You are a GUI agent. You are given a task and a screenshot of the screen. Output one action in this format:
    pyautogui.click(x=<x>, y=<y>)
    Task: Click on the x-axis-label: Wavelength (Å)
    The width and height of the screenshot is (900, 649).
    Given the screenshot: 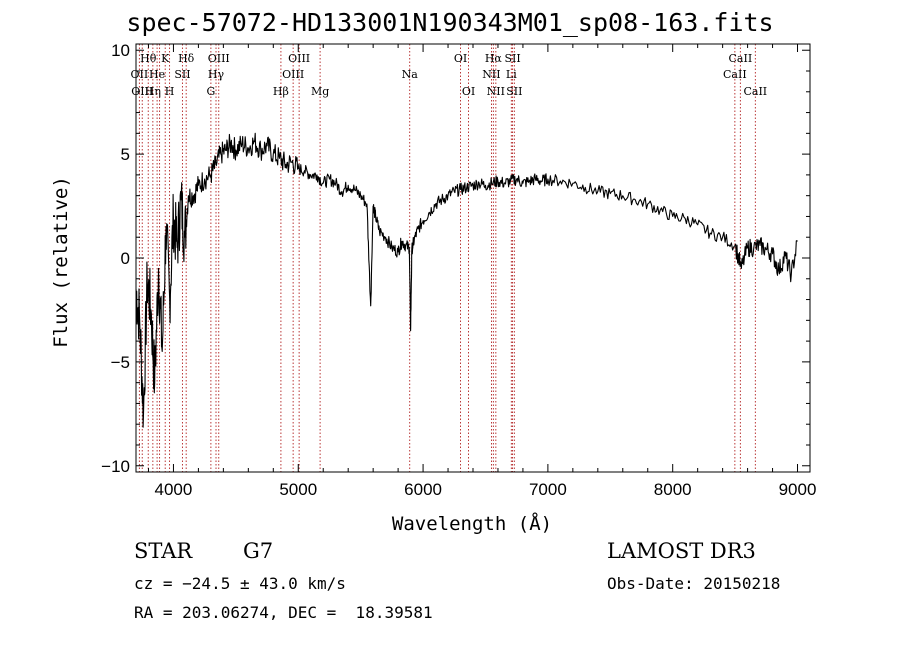 What is the action you would take?
    pyautogui.click(x=472, y=523)
    